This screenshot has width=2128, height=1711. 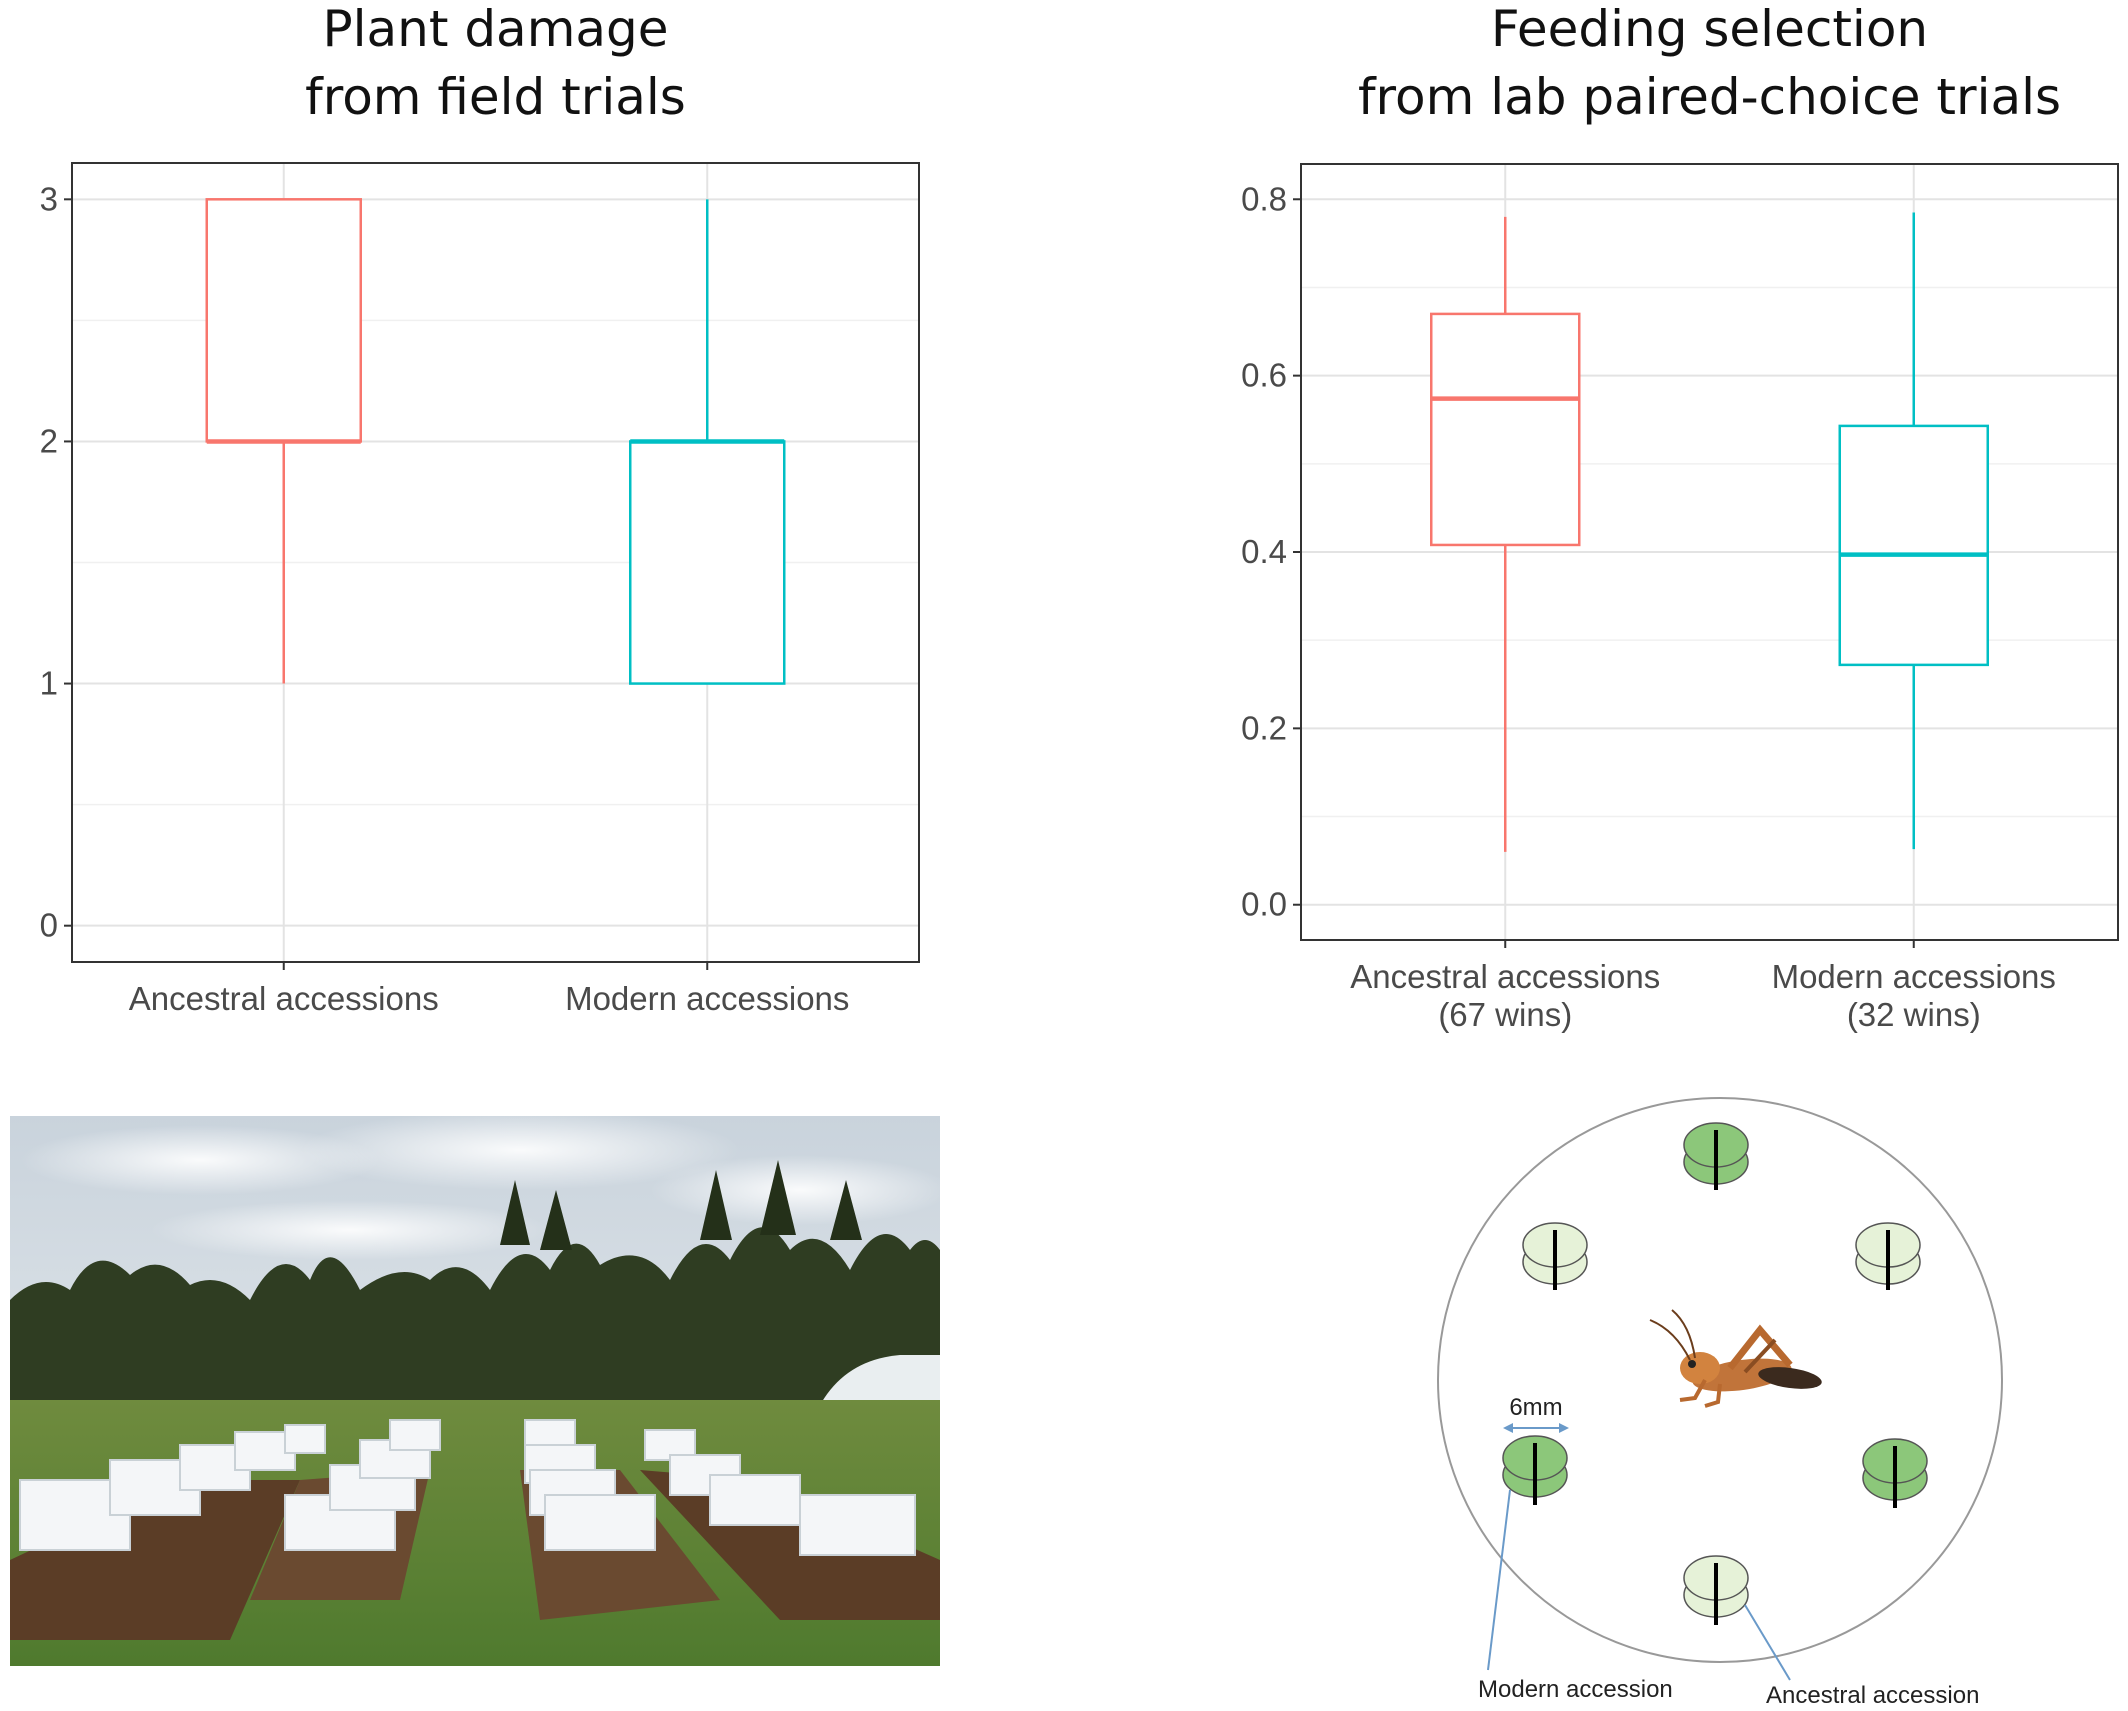 What do you see at coordinates (1264, 551) in the screenshot?
I see `y-tick-label: 0.4` at bounding box center [1264, 551].